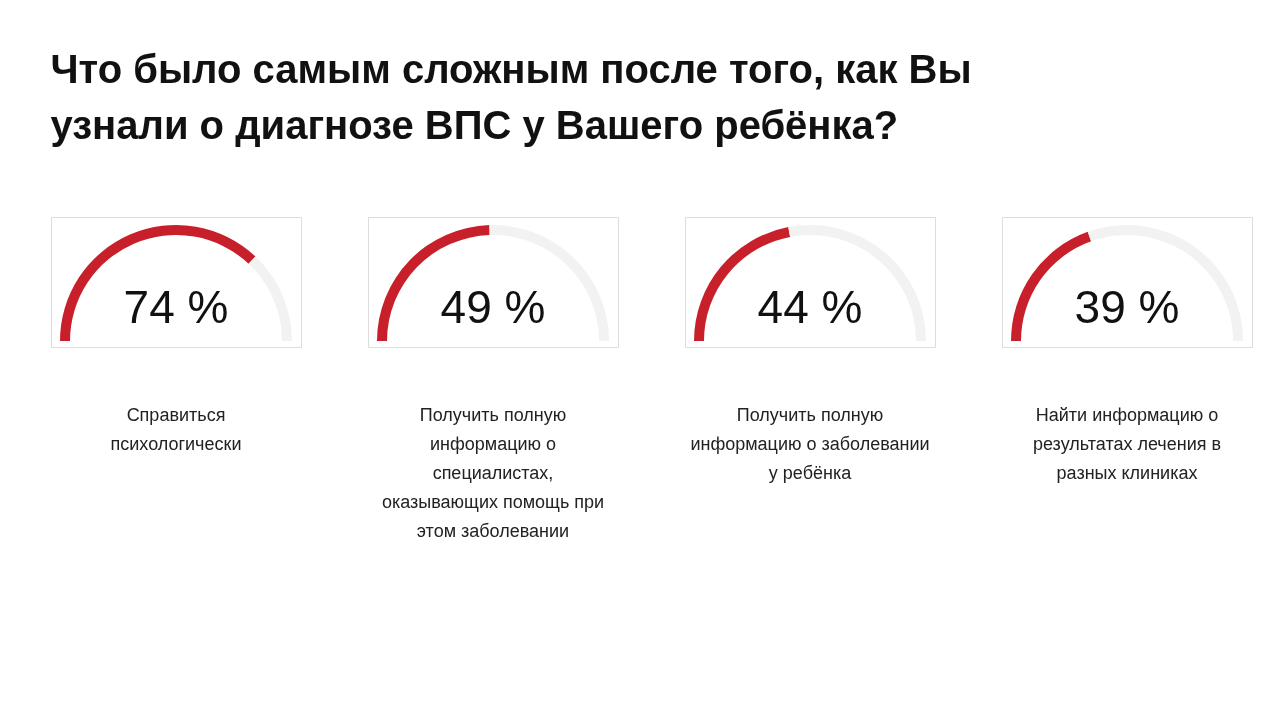 The image size is (1280, 720). What do you see at coordinates (810, 444) in the screenshot?
I see `text: Получить полную информацию о заболевании у ребёнка` at bounding box center [810, 444].